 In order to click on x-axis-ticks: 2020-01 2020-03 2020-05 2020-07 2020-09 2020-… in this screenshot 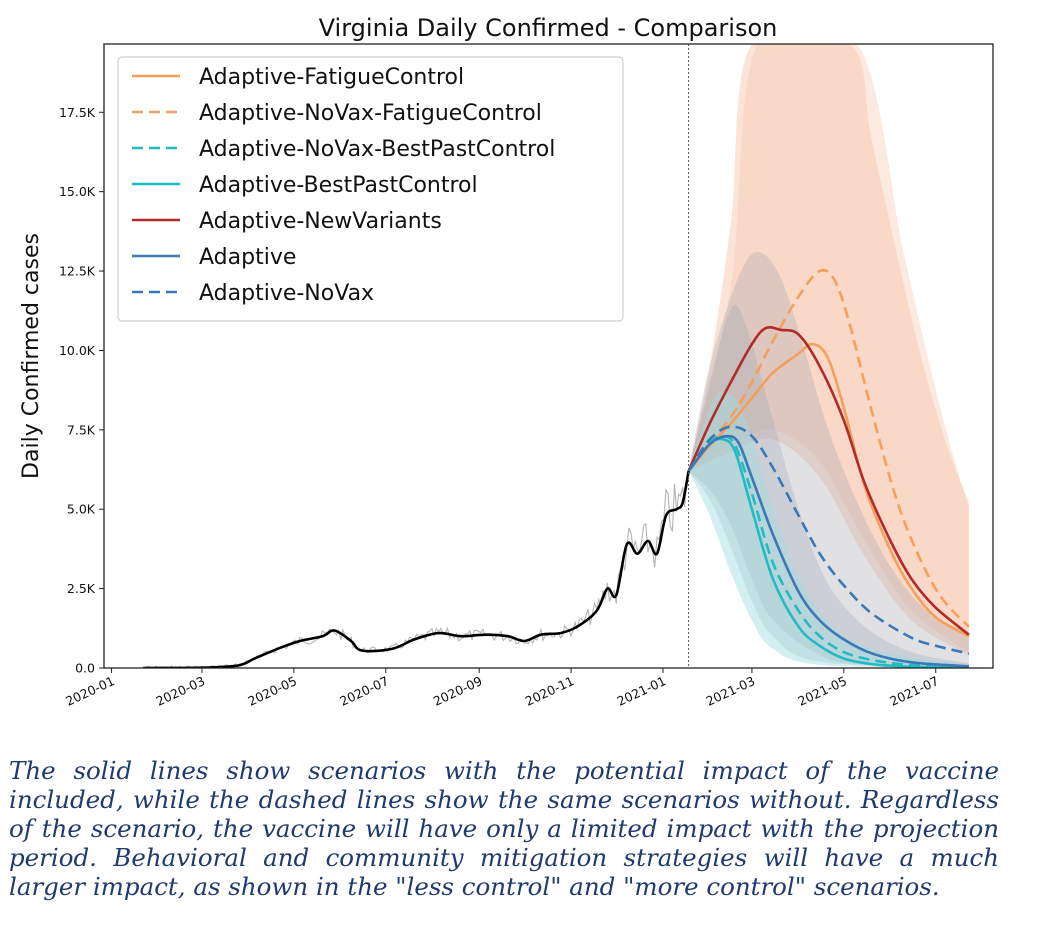, I will do `click(502, 688)`.